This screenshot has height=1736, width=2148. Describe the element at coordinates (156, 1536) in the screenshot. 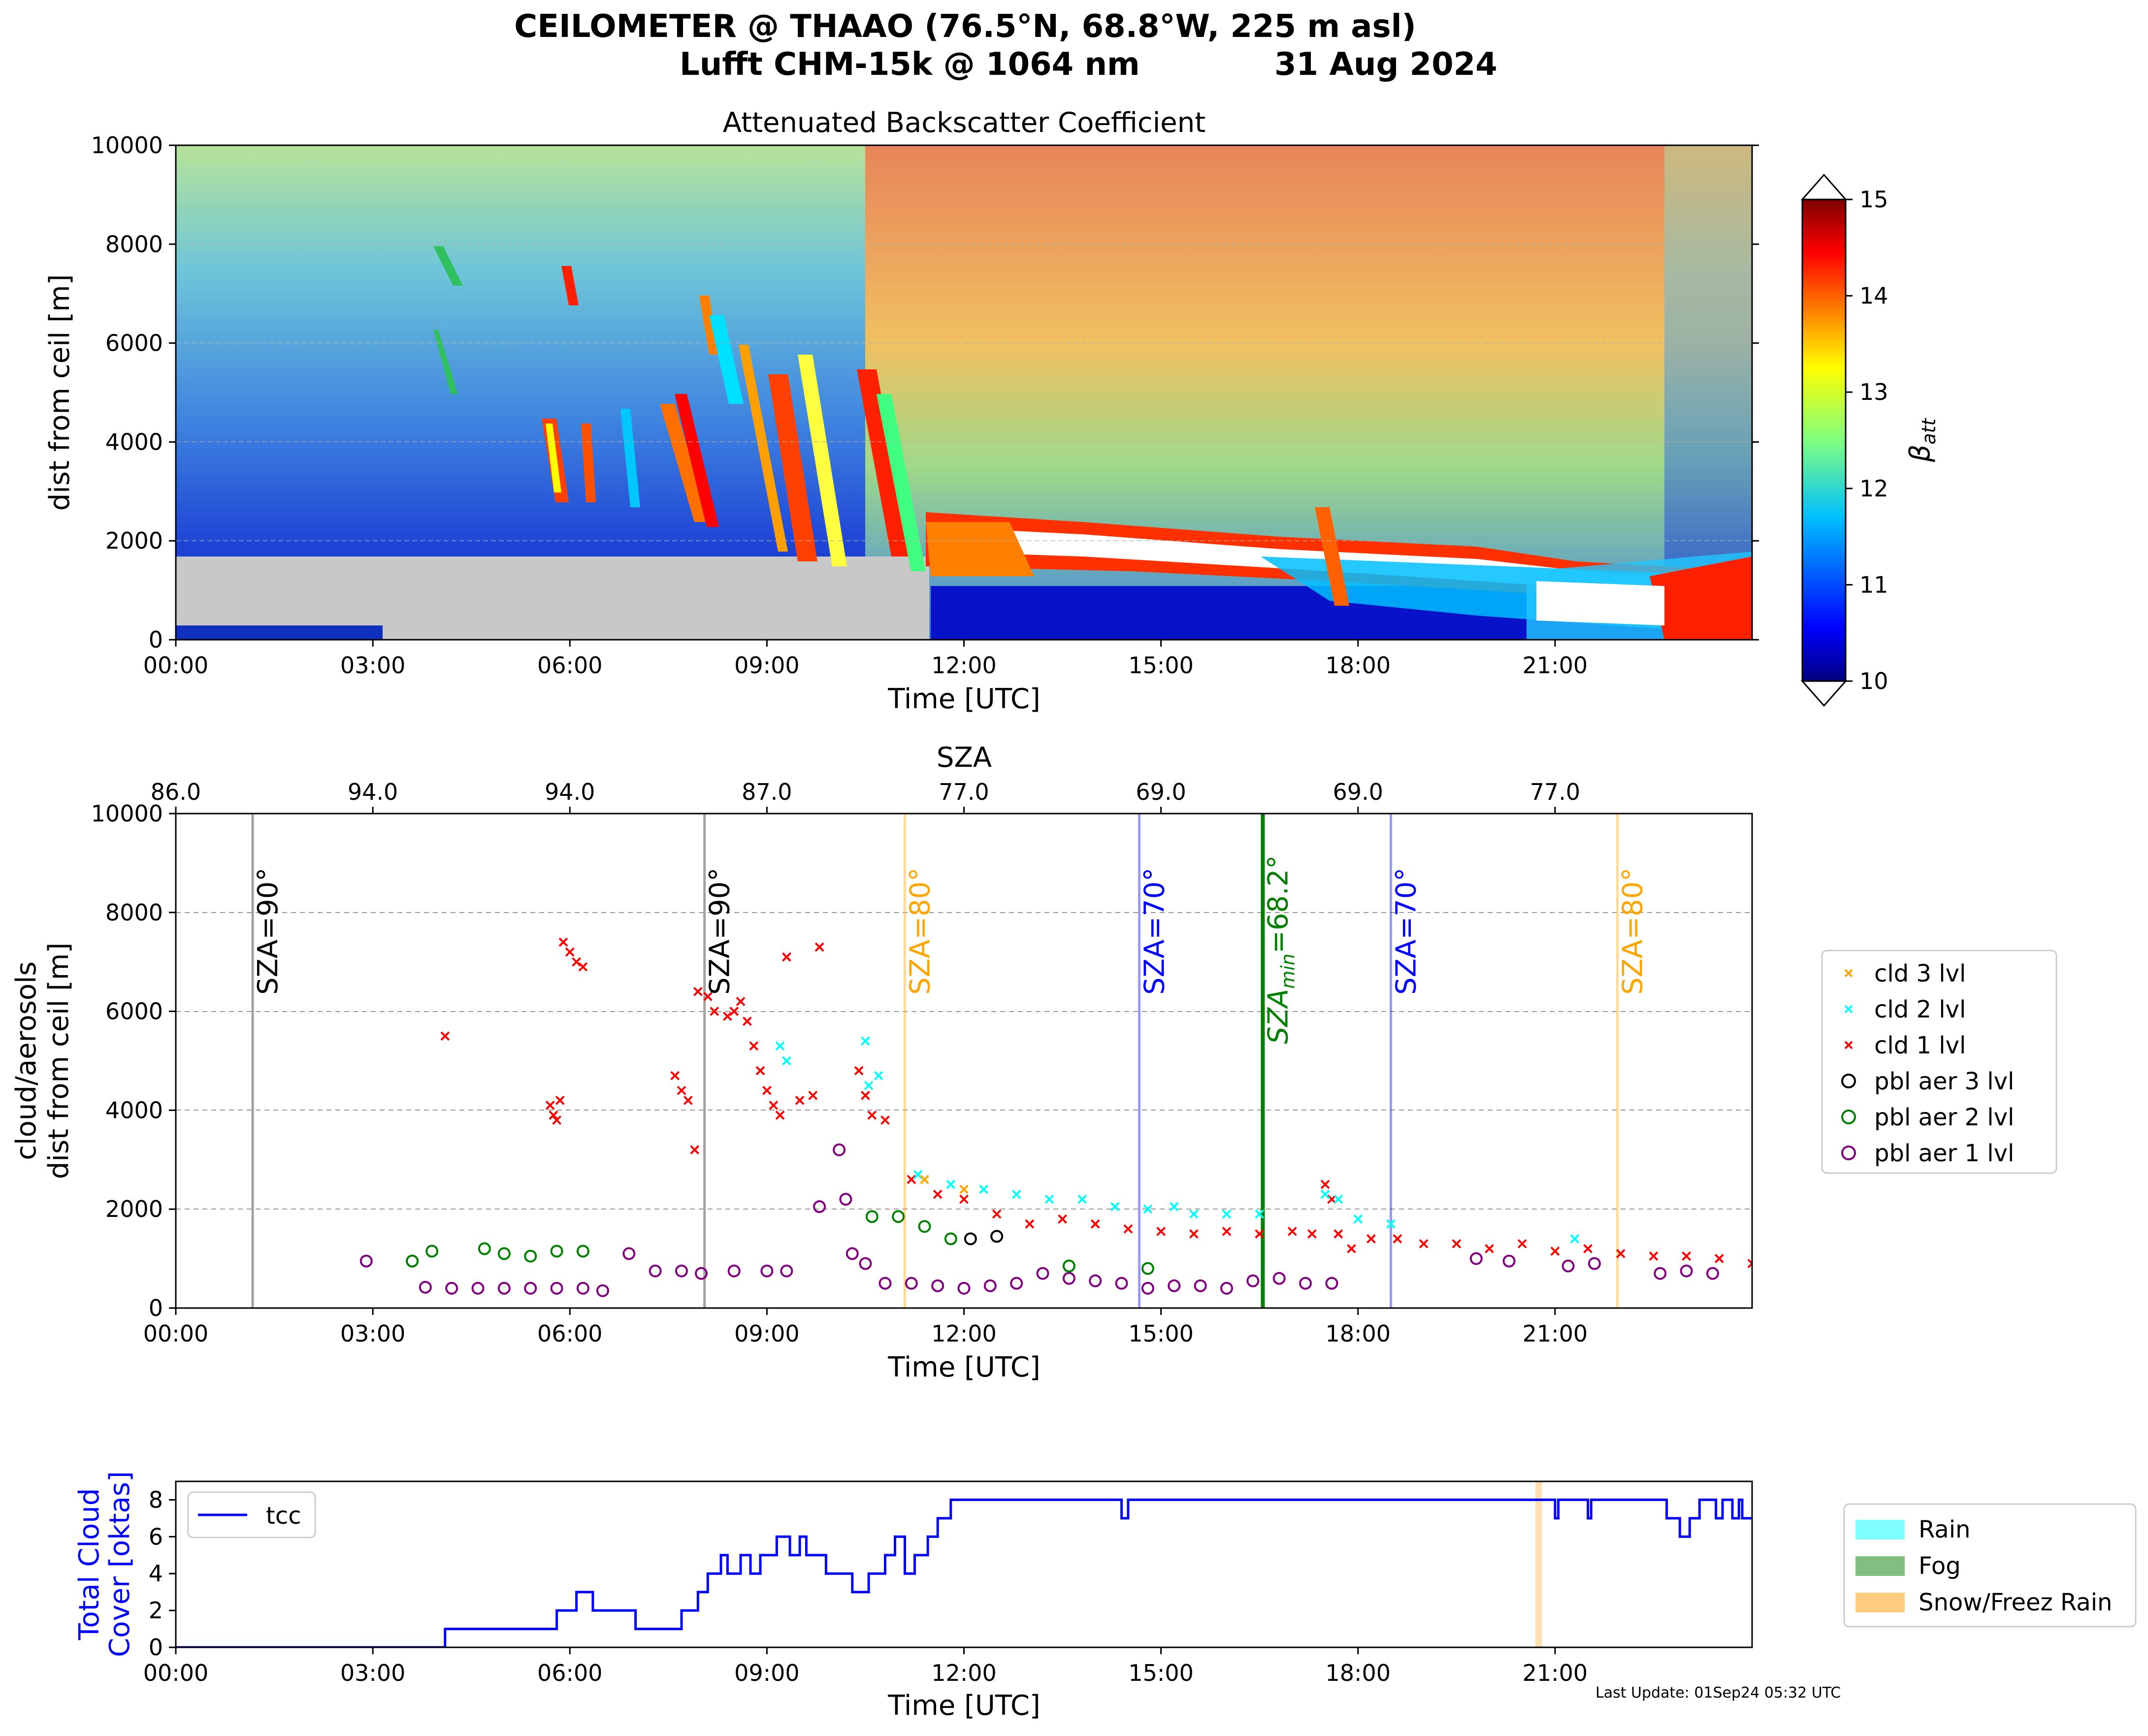

I see `y-tick-label: 6` at that location.